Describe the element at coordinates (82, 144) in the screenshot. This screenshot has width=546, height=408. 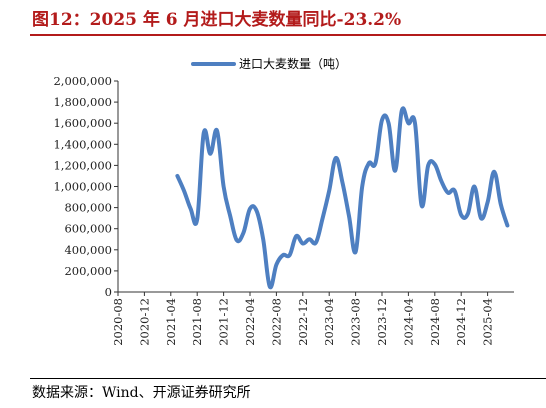
I see `y-tick-label: 1,400,000` at that location.